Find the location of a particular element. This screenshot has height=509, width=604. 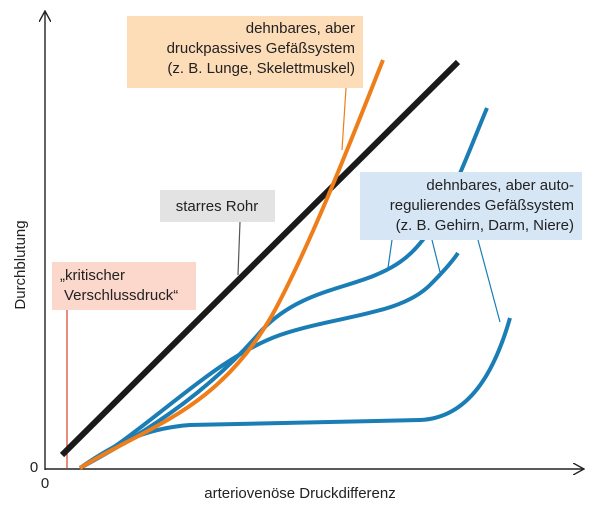

passive-box is located at coordinates (245, 52).